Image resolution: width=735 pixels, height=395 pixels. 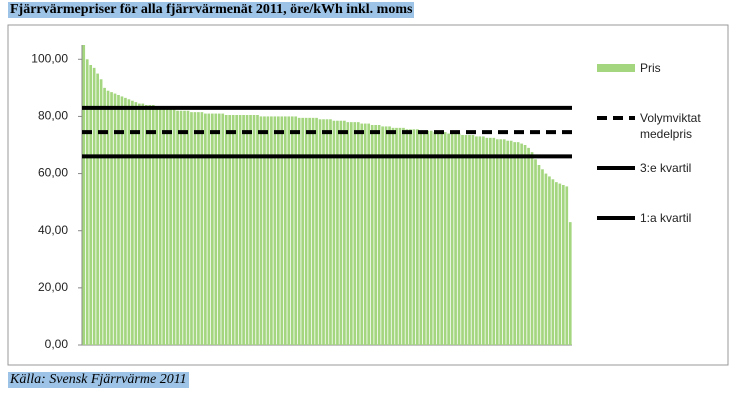 I want to click on legend-swatch, so click(x=616, y=68).